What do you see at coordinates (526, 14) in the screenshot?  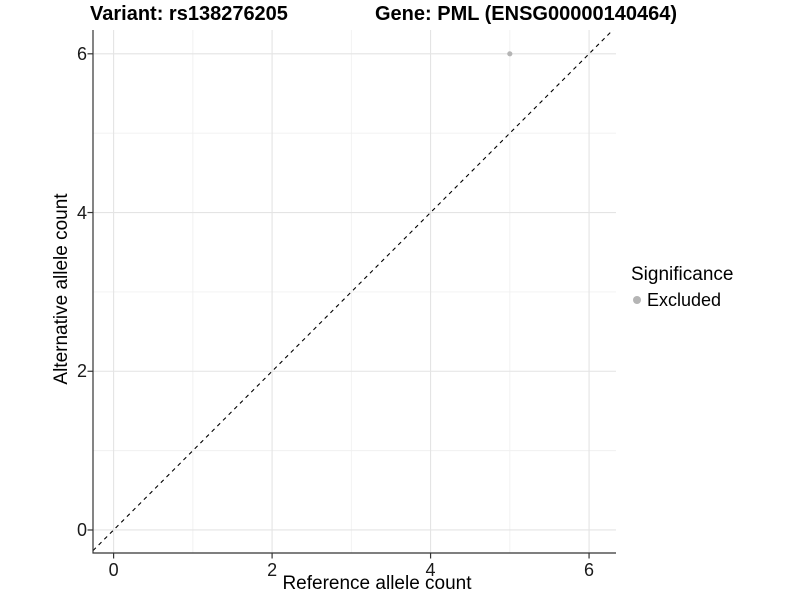 I see `plot-title-gene: Gene: PML (ENSG00000140464)` at bounding box center [526, 14].